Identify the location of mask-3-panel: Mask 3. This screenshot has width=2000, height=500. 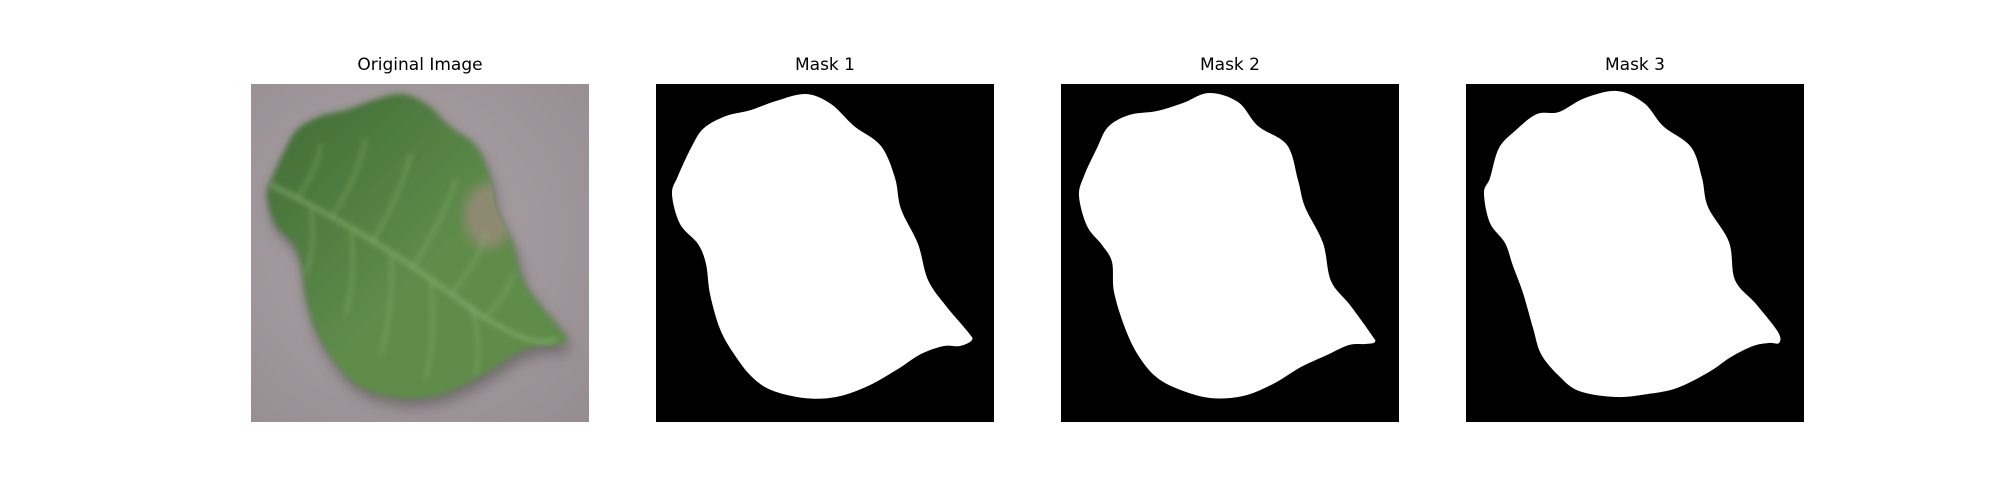
(1635, 253).